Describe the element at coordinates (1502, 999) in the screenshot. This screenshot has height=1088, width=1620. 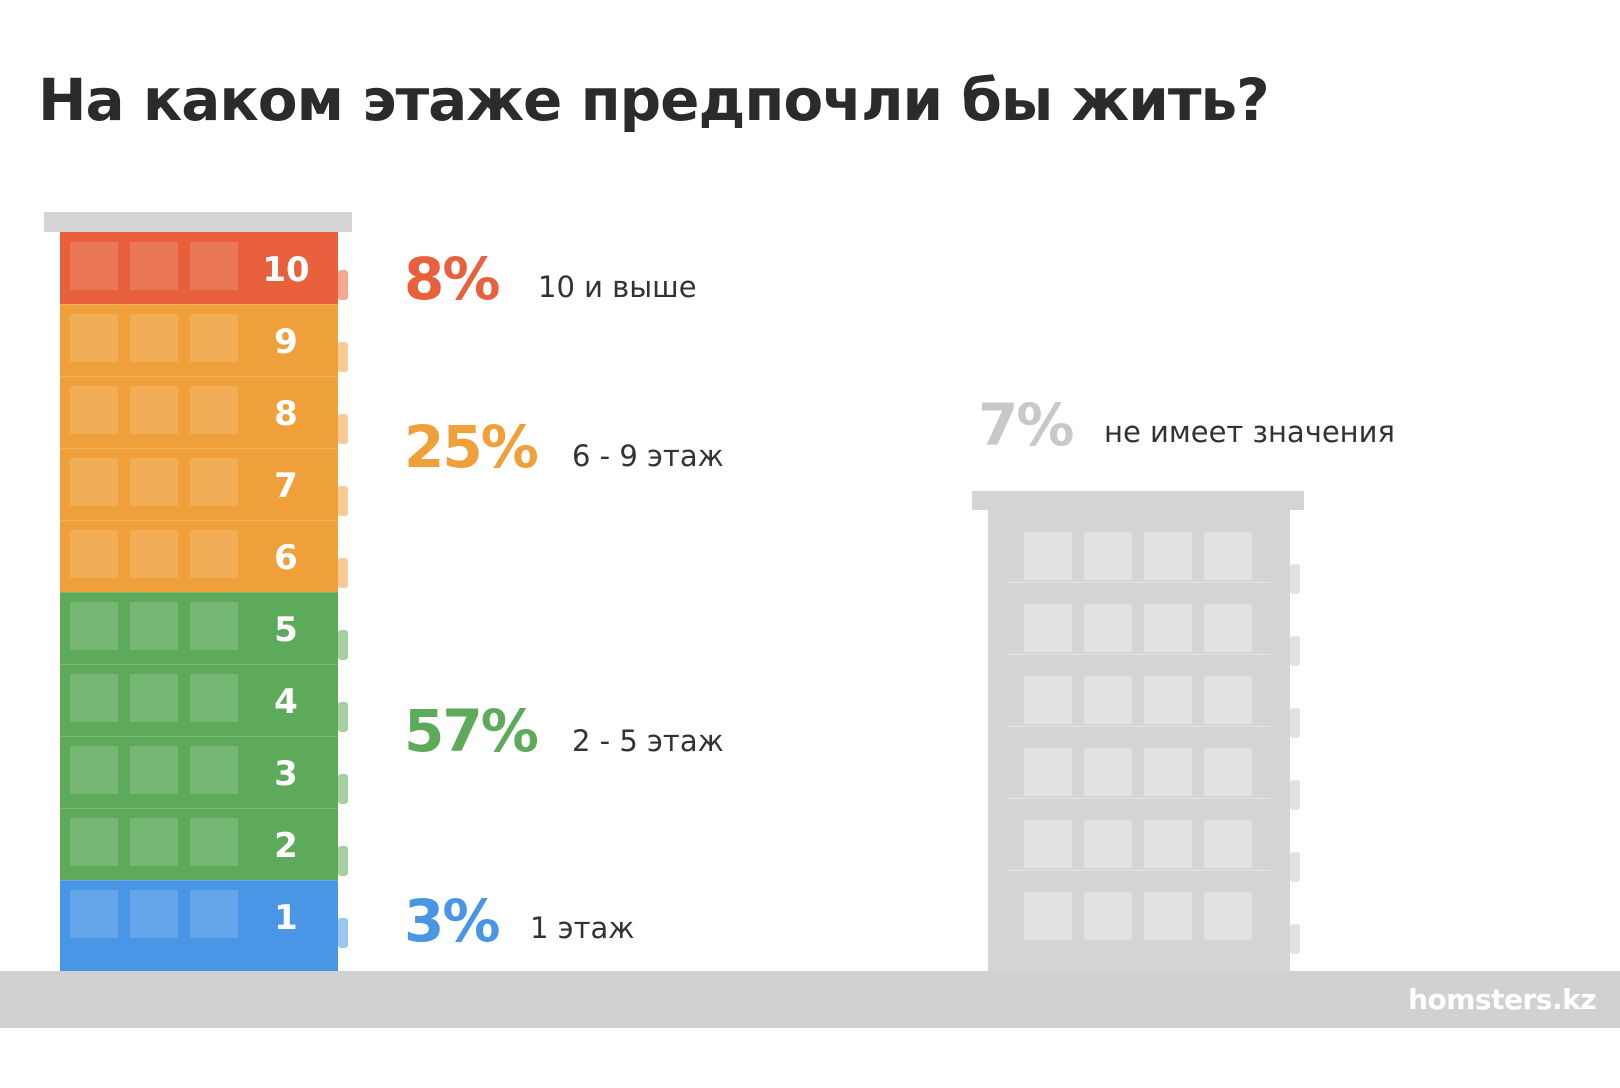
I see `brand-logo: homsters.kz` at that location.